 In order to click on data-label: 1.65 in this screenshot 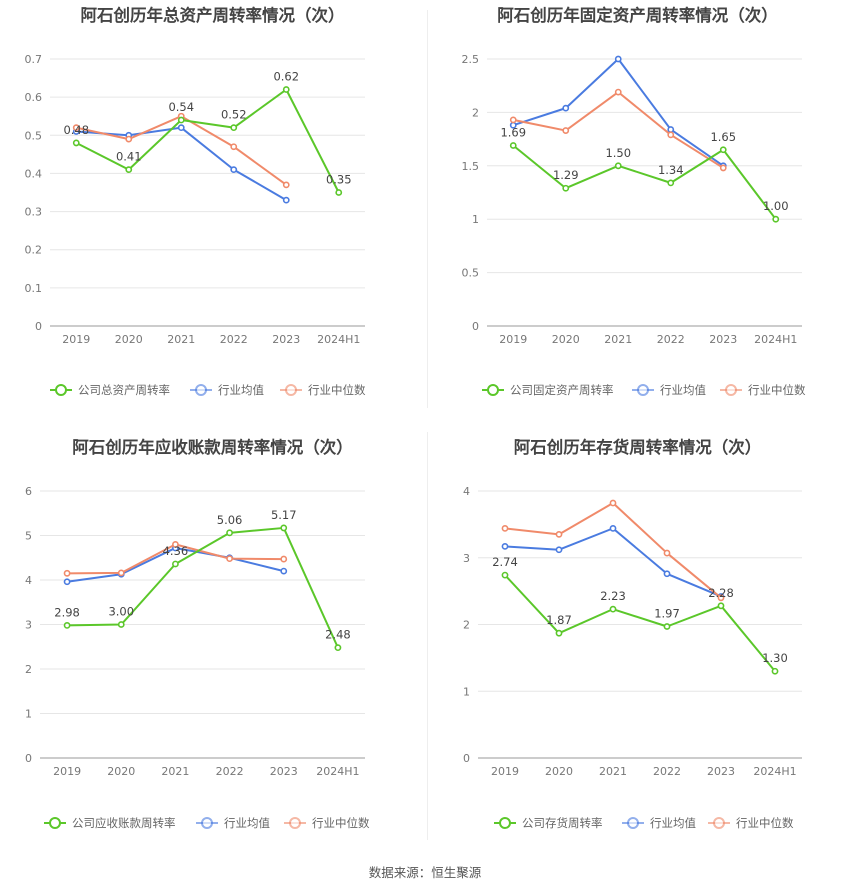, I will do `click(723, 137)`.